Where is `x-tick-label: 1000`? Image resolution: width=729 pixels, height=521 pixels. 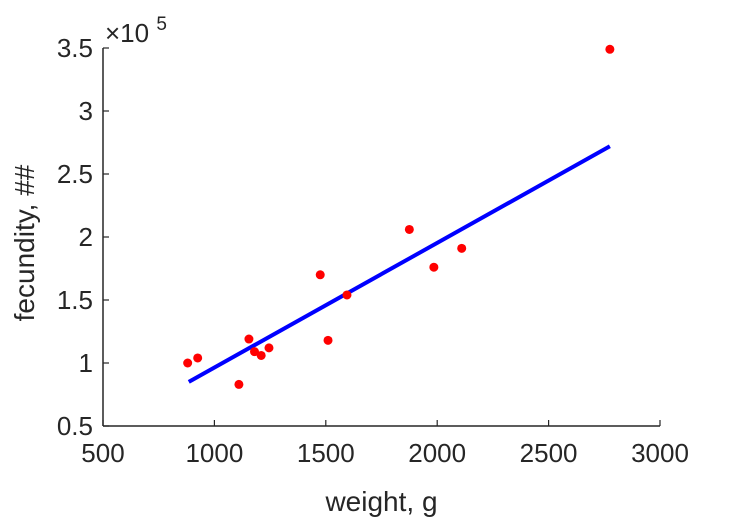 x-tick-label: 1000 is located at coordinates (214, 453).